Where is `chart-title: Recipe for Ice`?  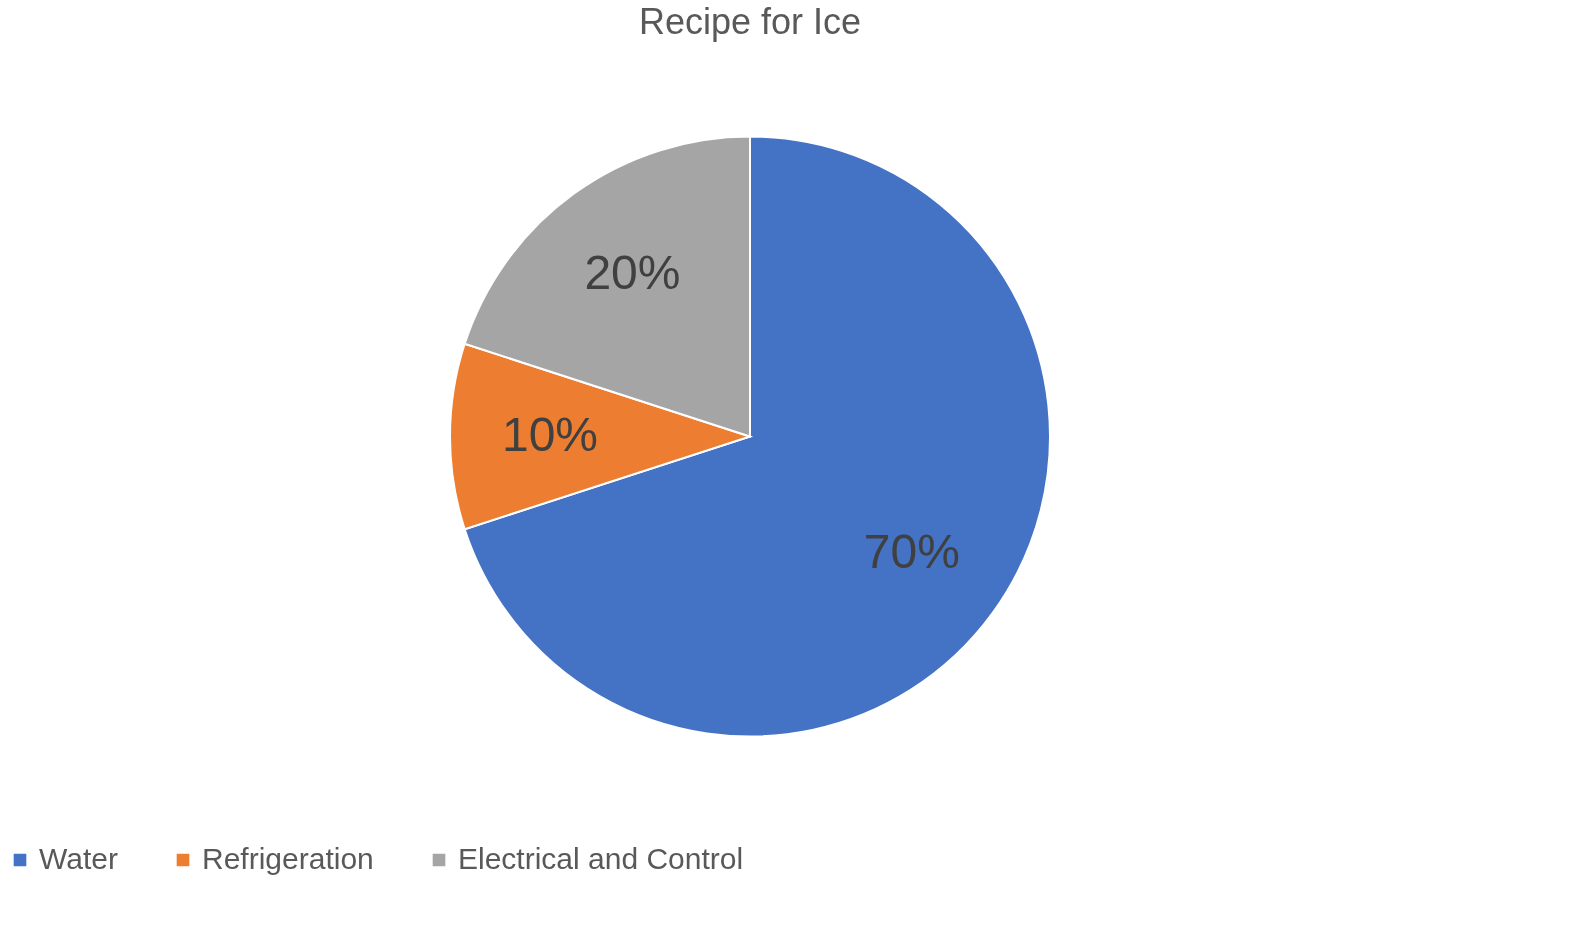
chart-title: Recipe for Ice is located at coordinates (750, 21).